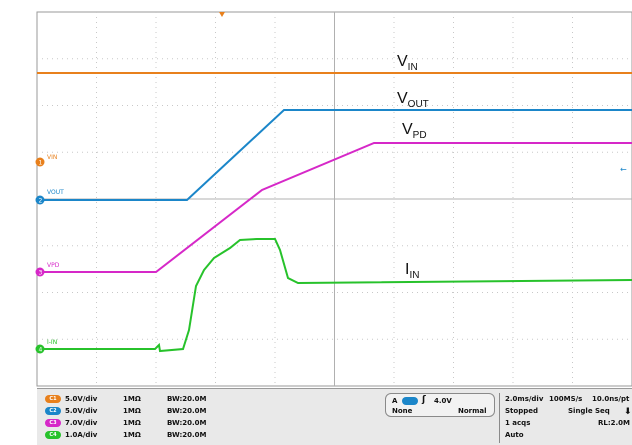 The height and width of the screenshot is (445, 632). I want to click on record-length: RL:2.0M, so click(614, 423).